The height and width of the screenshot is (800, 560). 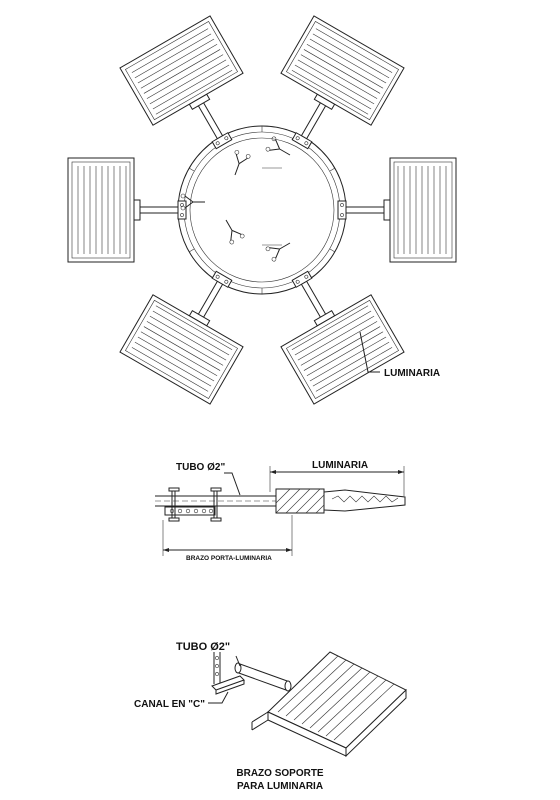 I want to click on side-tubo-label: TUBO Ø2", so click(x=200, y=467).